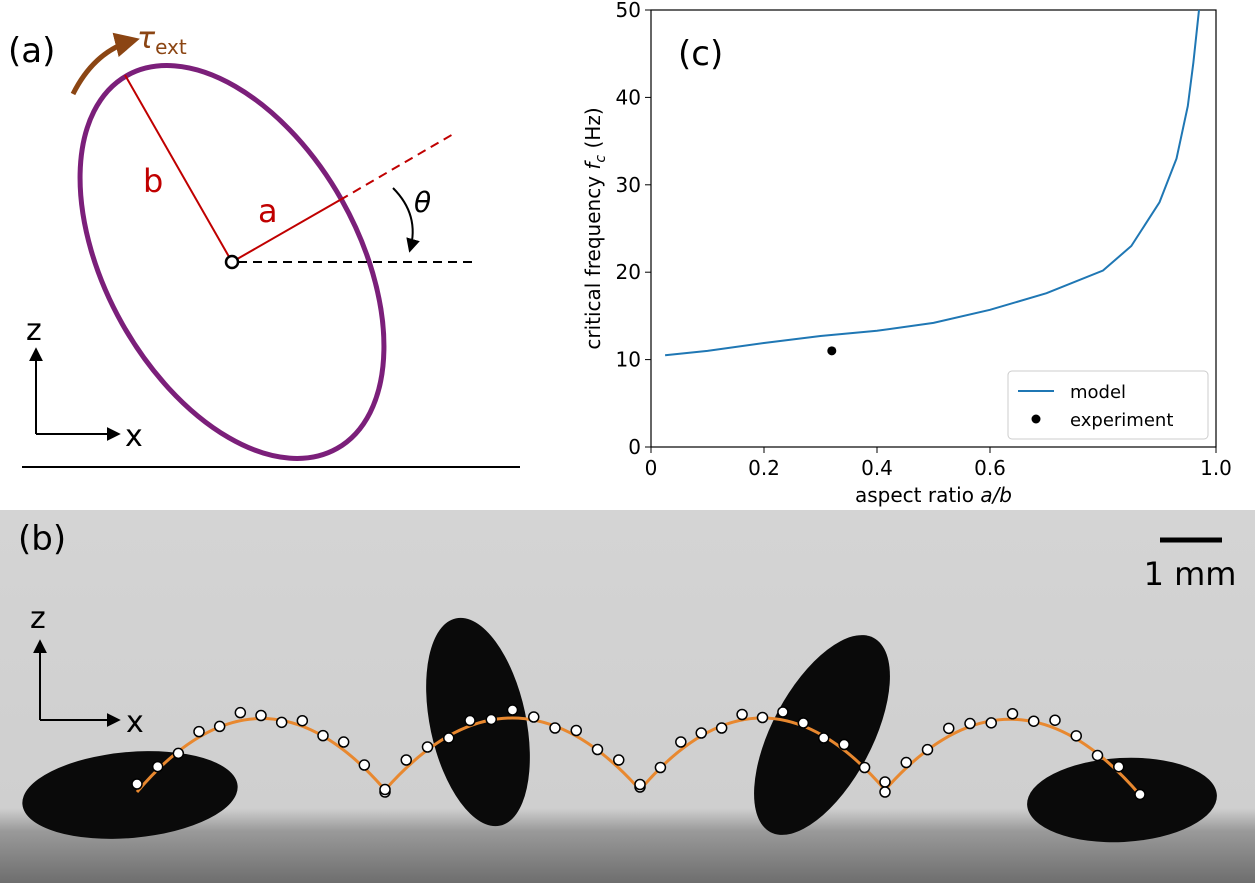 This screenshot has height=883, width=1255. What do you see at coordinates (406, 220) in the screenshot?
I see `theta-arrow` at bounding box center [406, 220].